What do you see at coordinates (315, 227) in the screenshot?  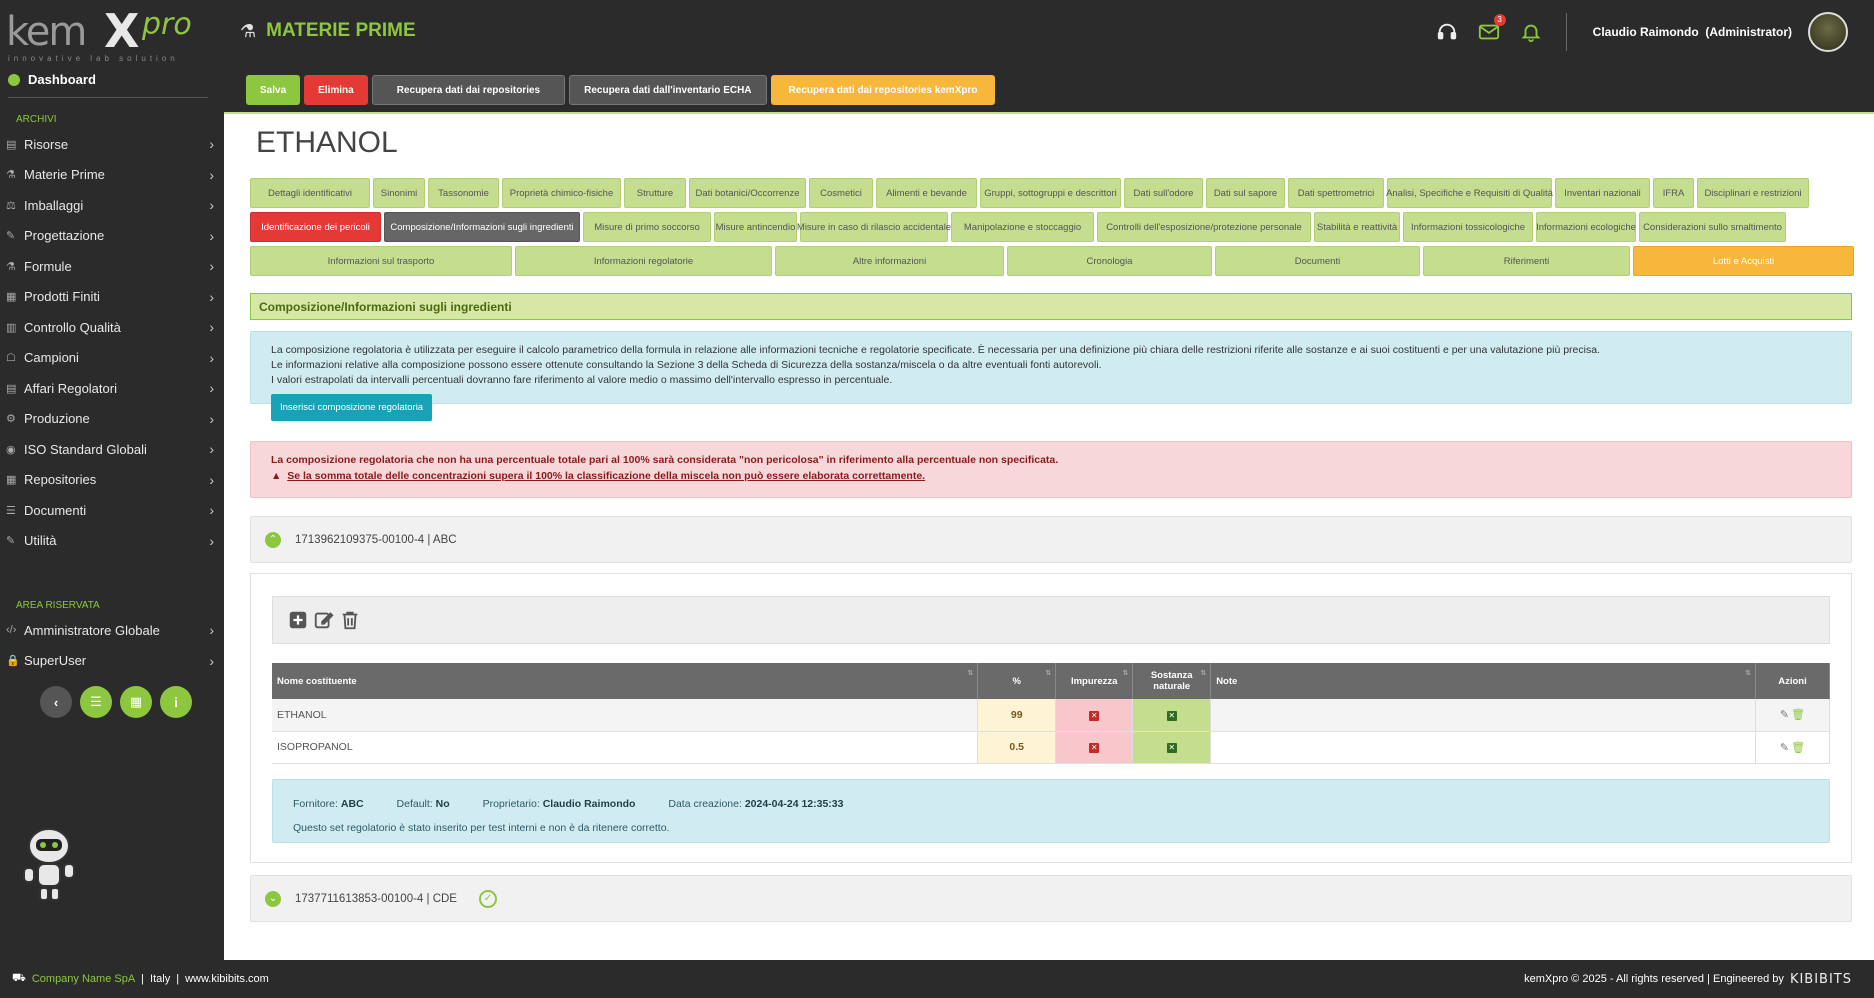 I see `tab-identificazione-dei-pericoli: Identificazione dei pericoli` at bounding box center [315, 227].